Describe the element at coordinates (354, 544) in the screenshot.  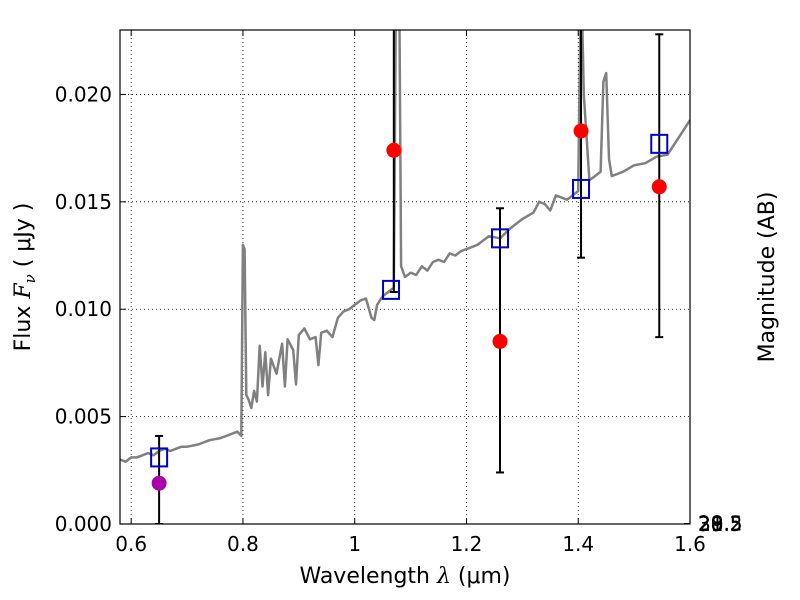
I see `x-tick-label: 1` at that location.